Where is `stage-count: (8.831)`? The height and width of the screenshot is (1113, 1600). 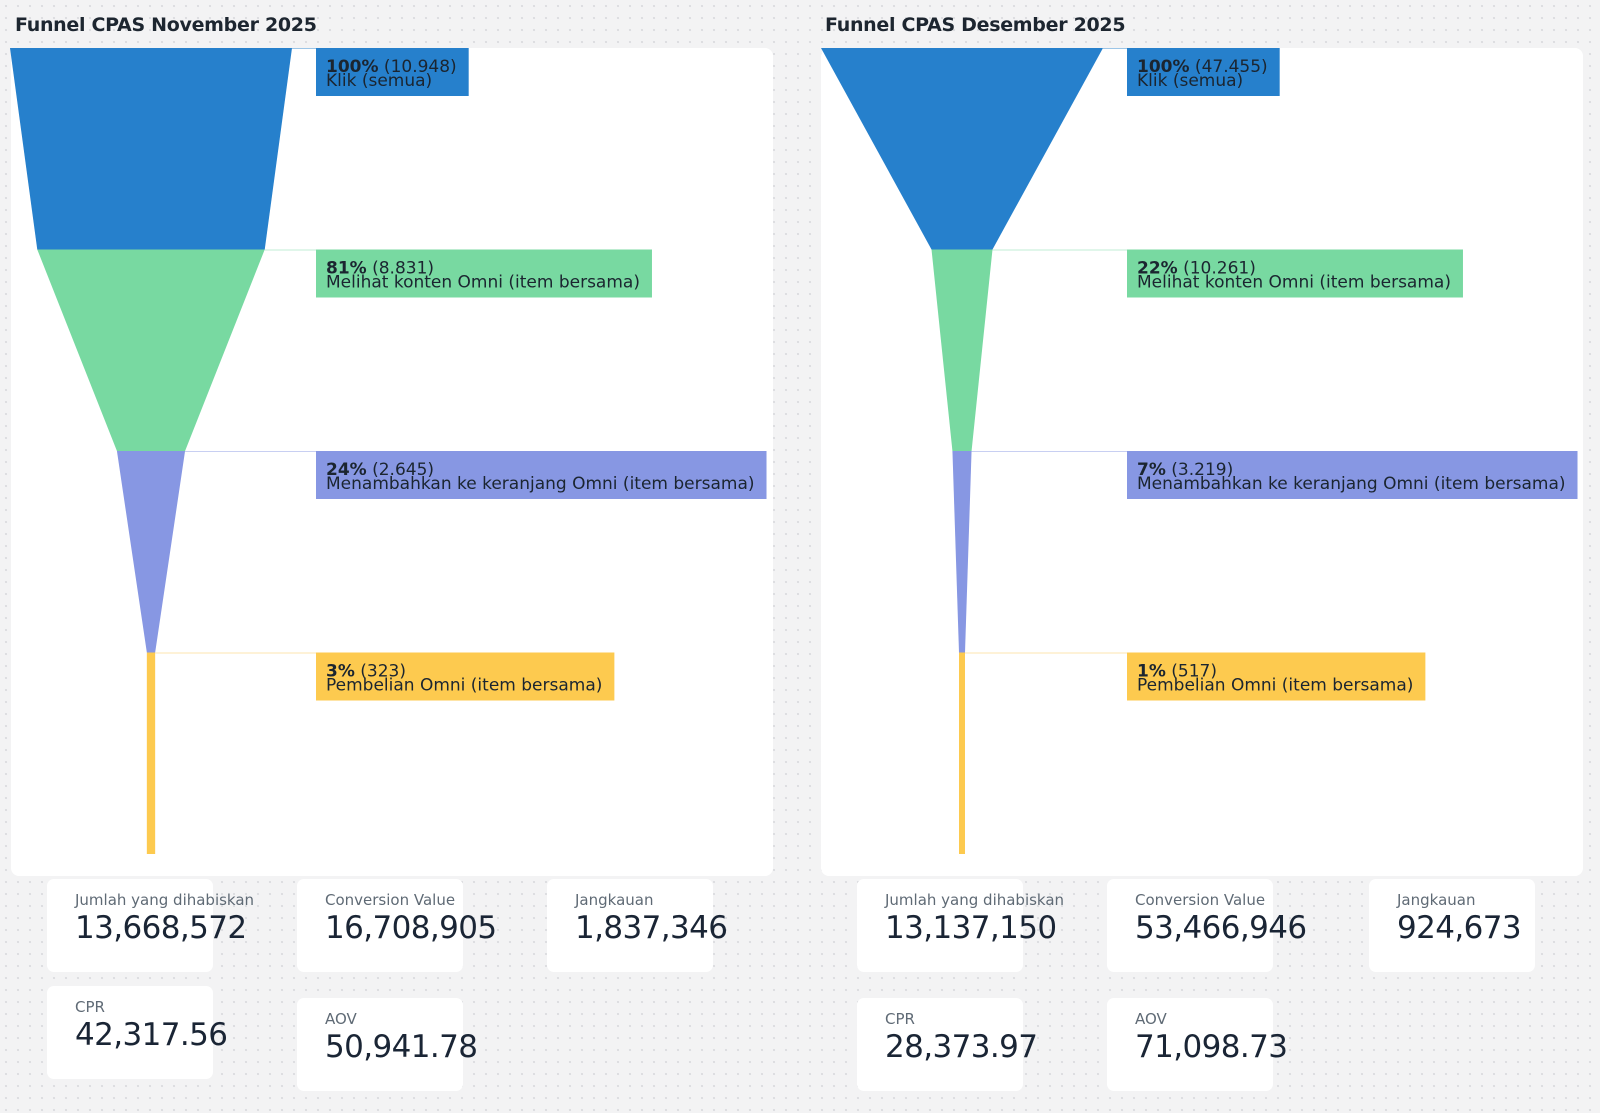 stage-count: (8.831) is located at coordinates (400, 269).